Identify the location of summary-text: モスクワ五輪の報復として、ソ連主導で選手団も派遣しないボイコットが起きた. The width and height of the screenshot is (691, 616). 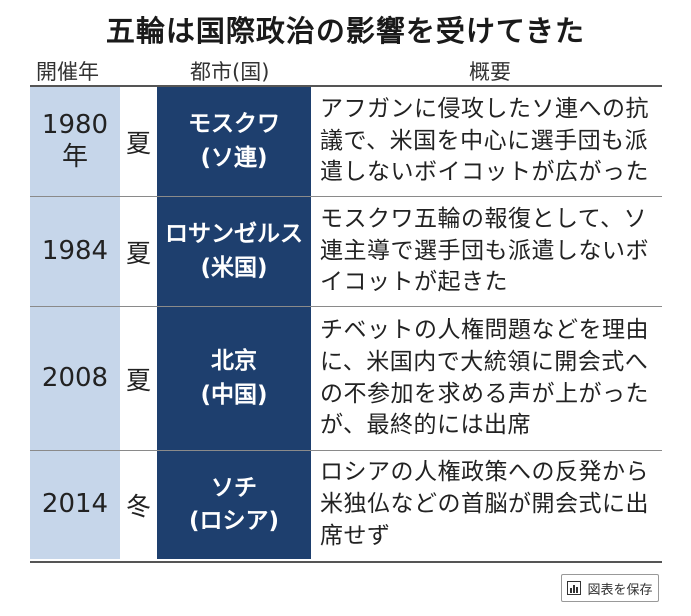
(484, 250).